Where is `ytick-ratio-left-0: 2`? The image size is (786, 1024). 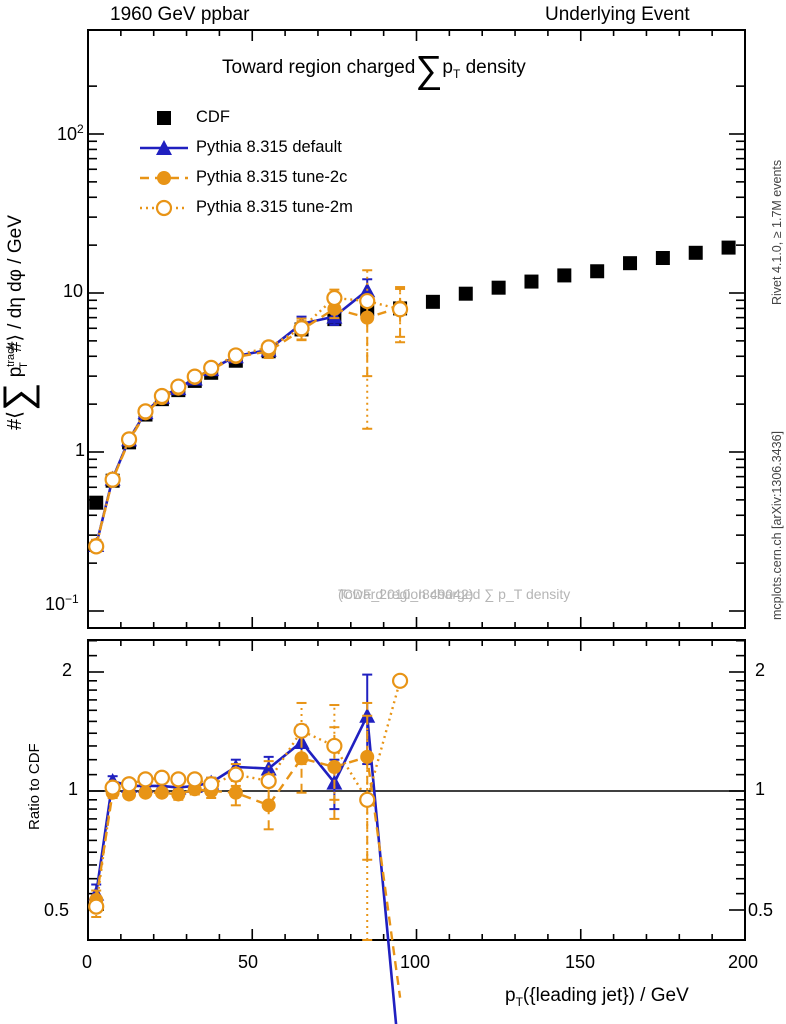 ytick-ratio-left-0: 2 is located at coordinates (67, 670).